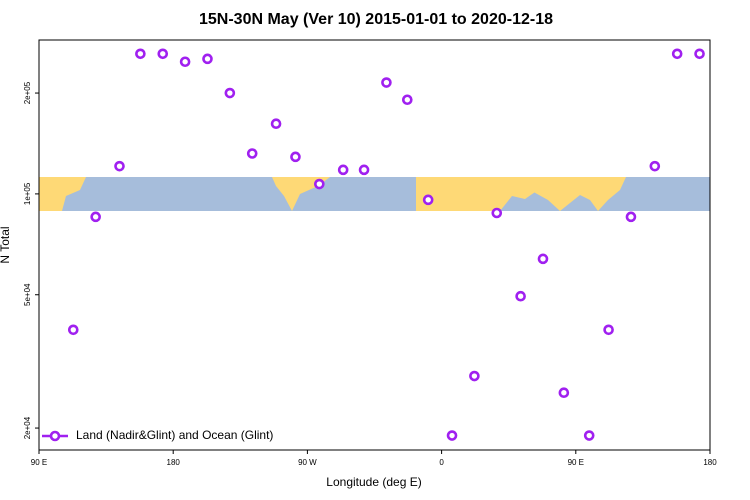  I want to click on y-tick-label: 1e+05, so click(27, 193).